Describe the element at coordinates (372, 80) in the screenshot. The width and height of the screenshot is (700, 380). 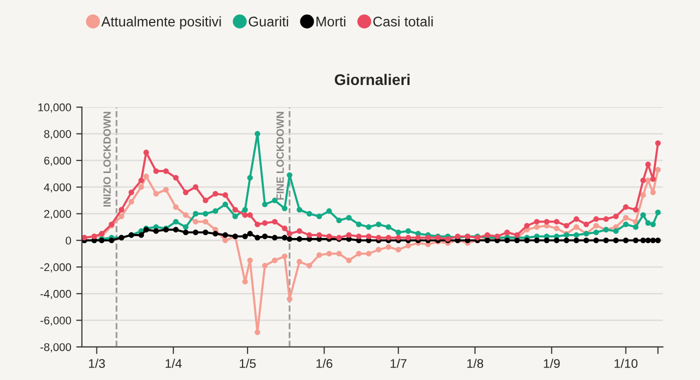
I see `chart-title: Giornalieri` at that location.